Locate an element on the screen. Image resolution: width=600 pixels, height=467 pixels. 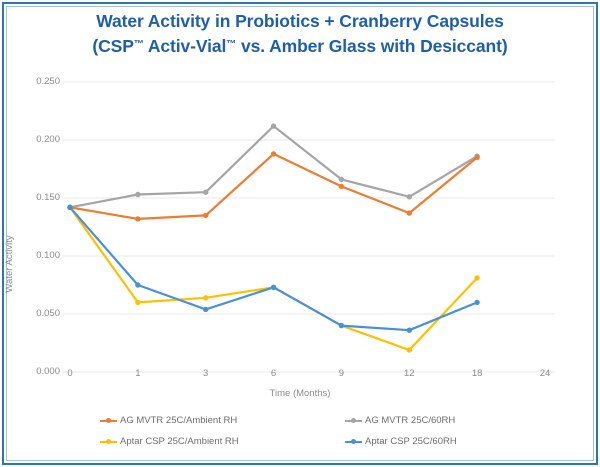
legend-item: AG MVTR 25C/Ambient RH is located at coordinates (168, 420).